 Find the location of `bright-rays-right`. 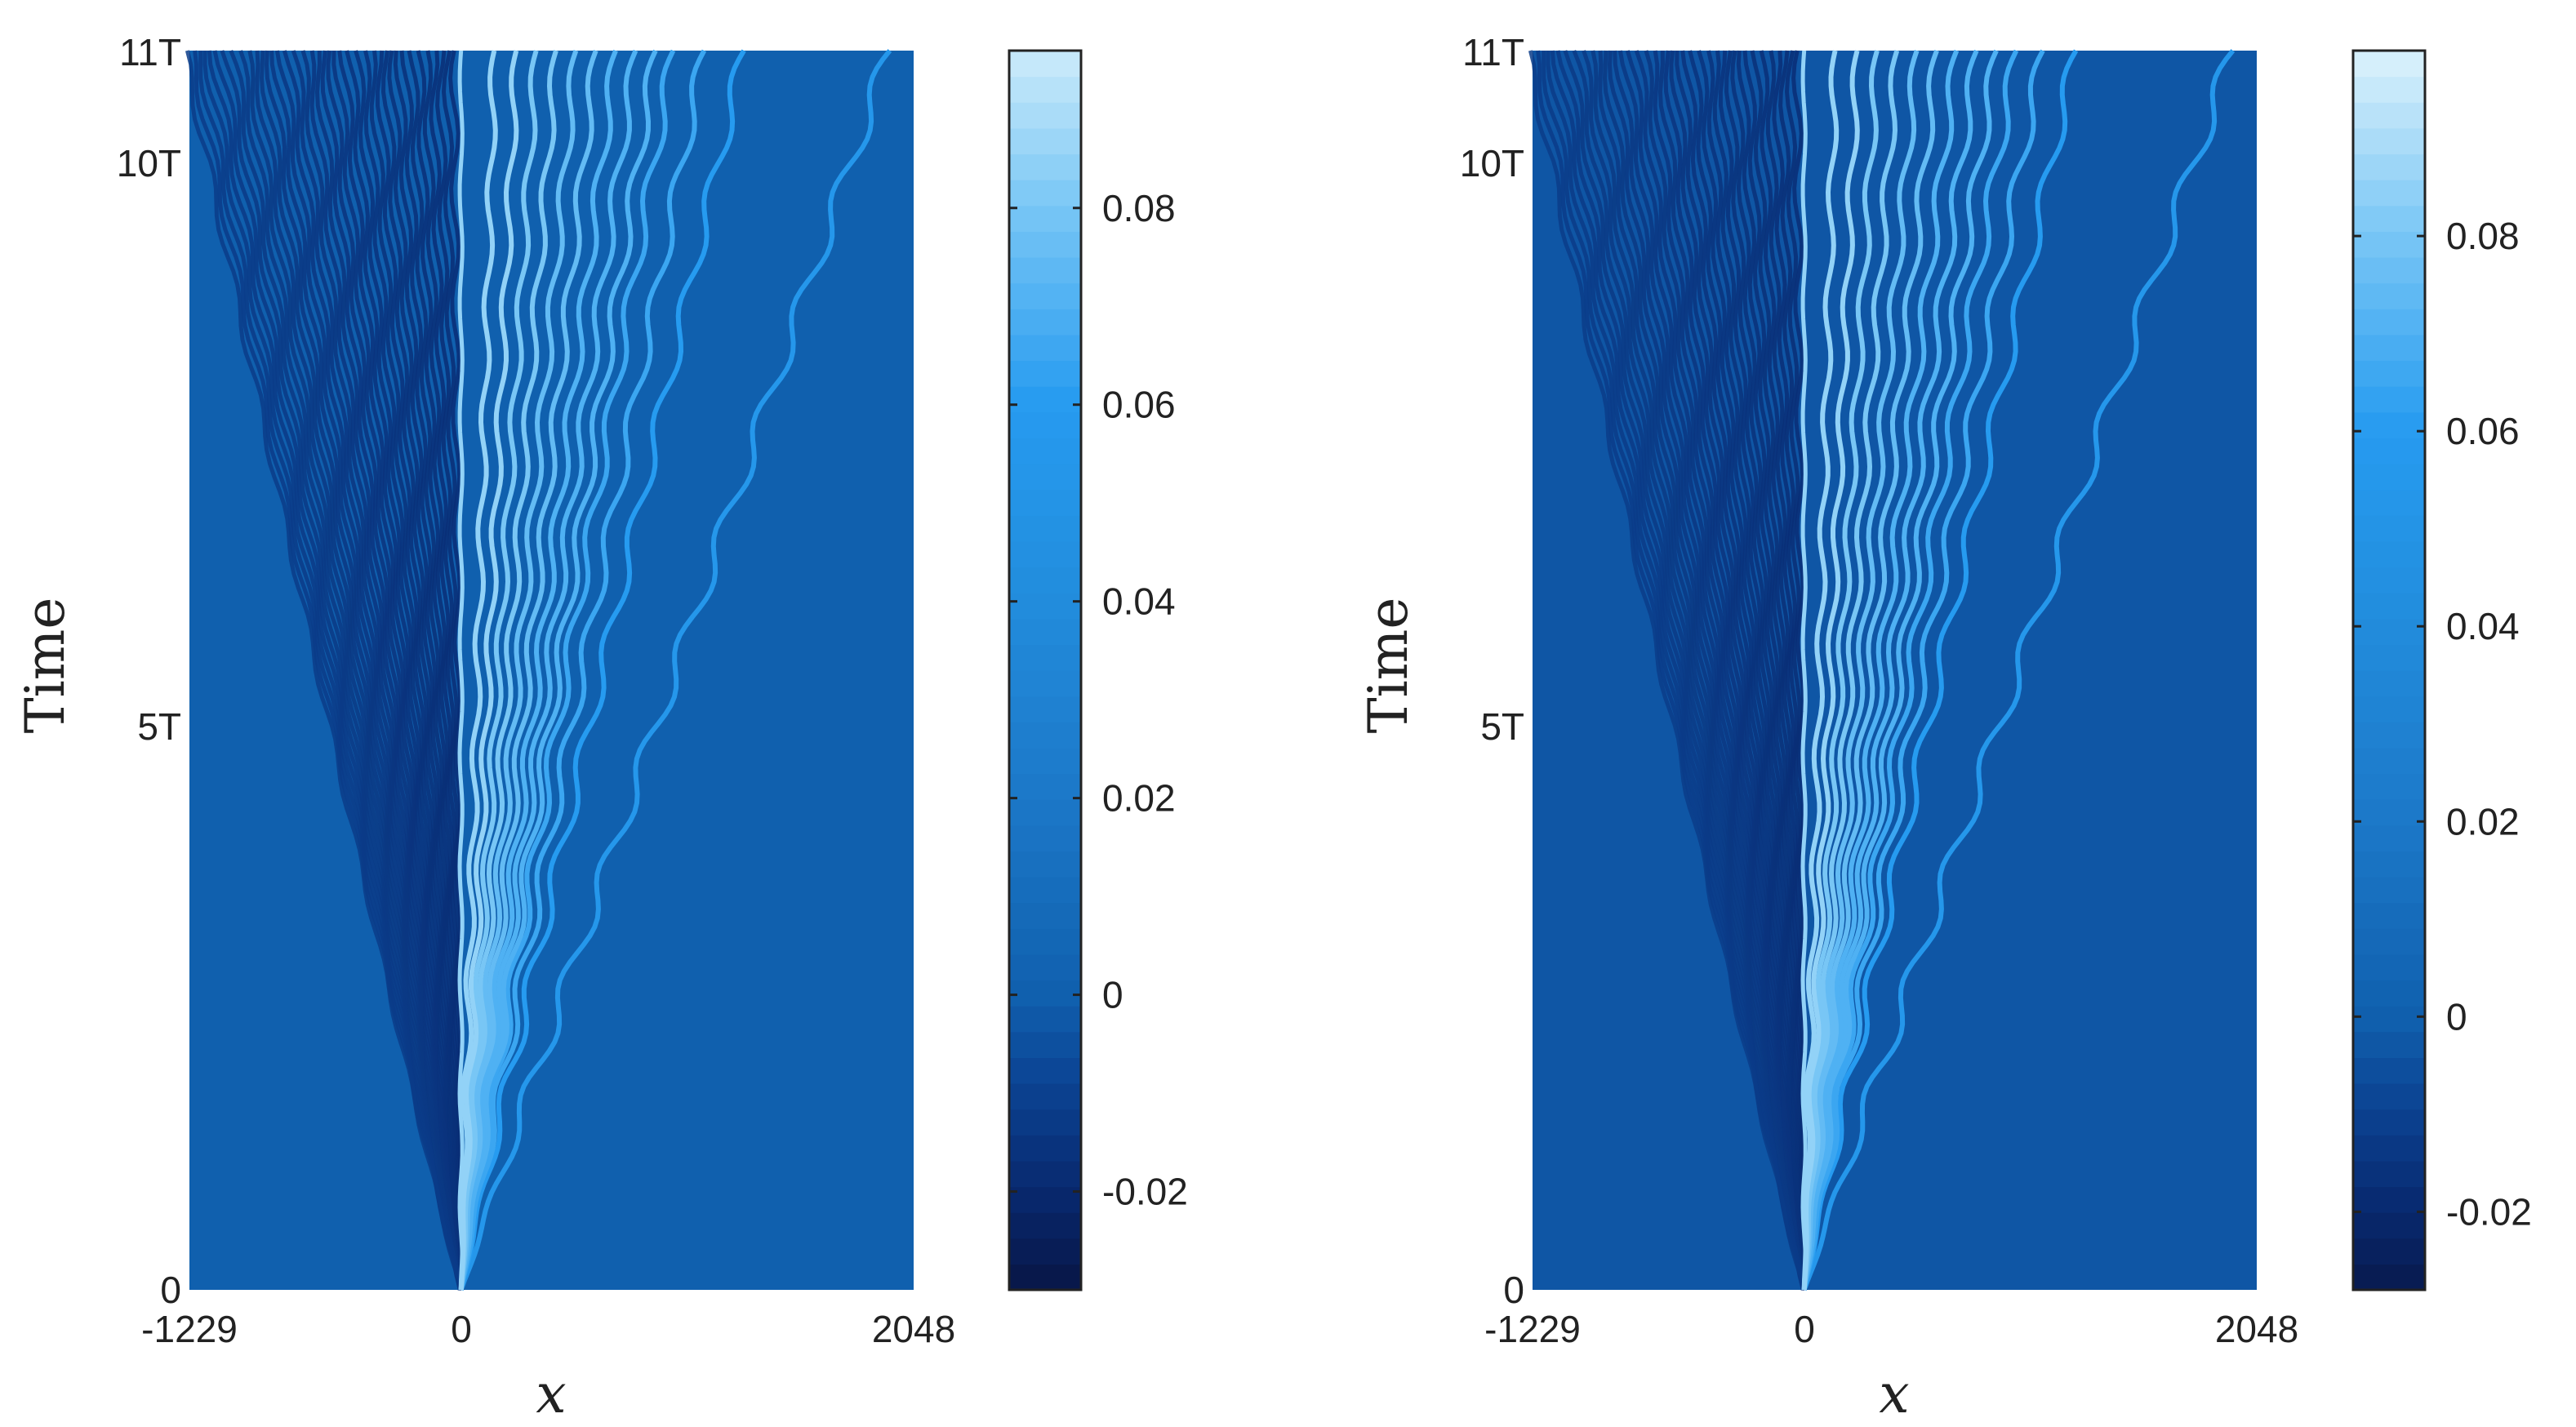

bright-rays-right is located at coordinates (2018, 670).